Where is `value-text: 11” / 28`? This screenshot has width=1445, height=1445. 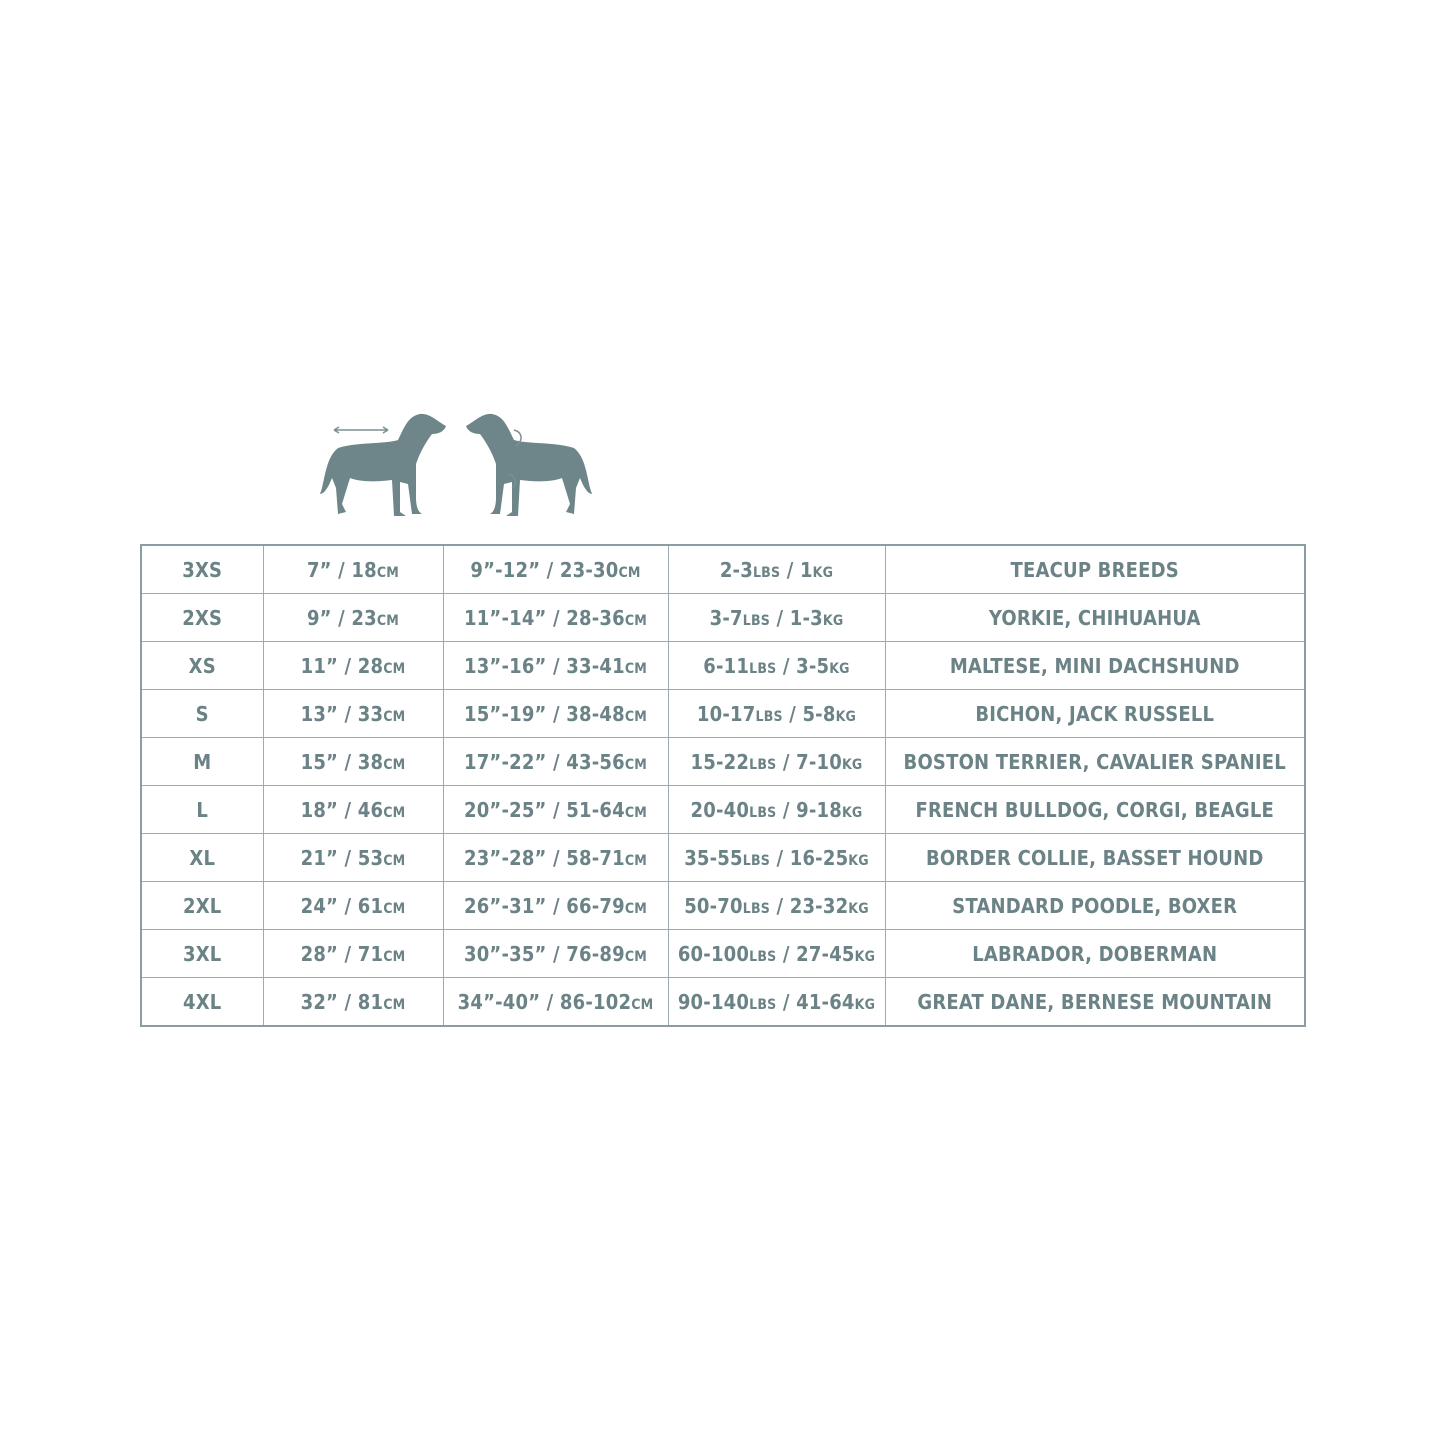
value-text: 11” / 28 is located at coordinates (342, 665).